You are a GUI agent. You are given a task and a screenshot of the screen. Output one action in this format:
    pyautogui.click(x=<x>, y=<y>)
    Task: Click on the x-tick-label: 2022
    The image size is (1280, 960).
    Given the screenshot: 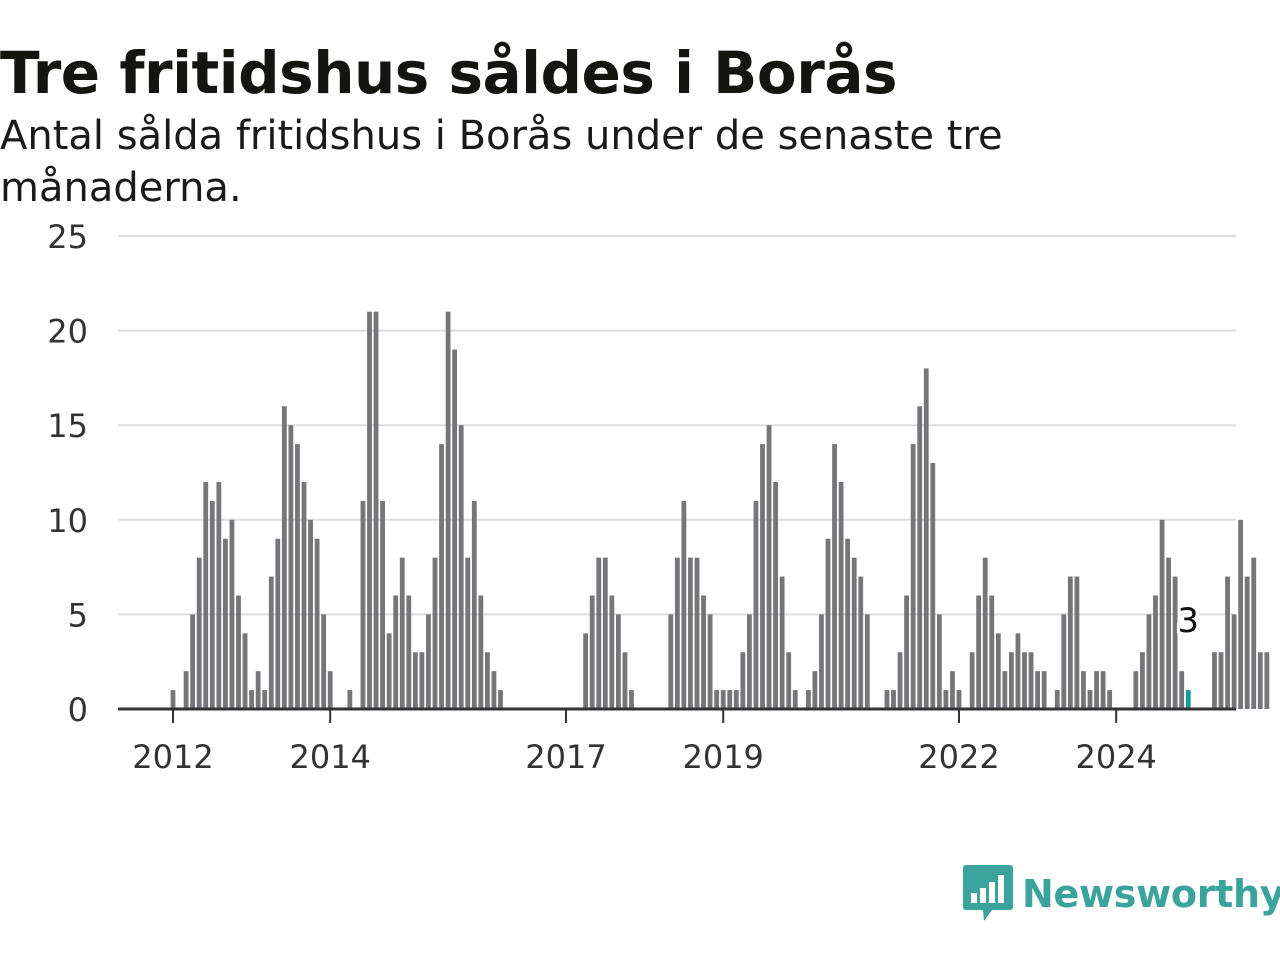 What is the action you would take?
    pyautogui.click(x=958, y=757)
    